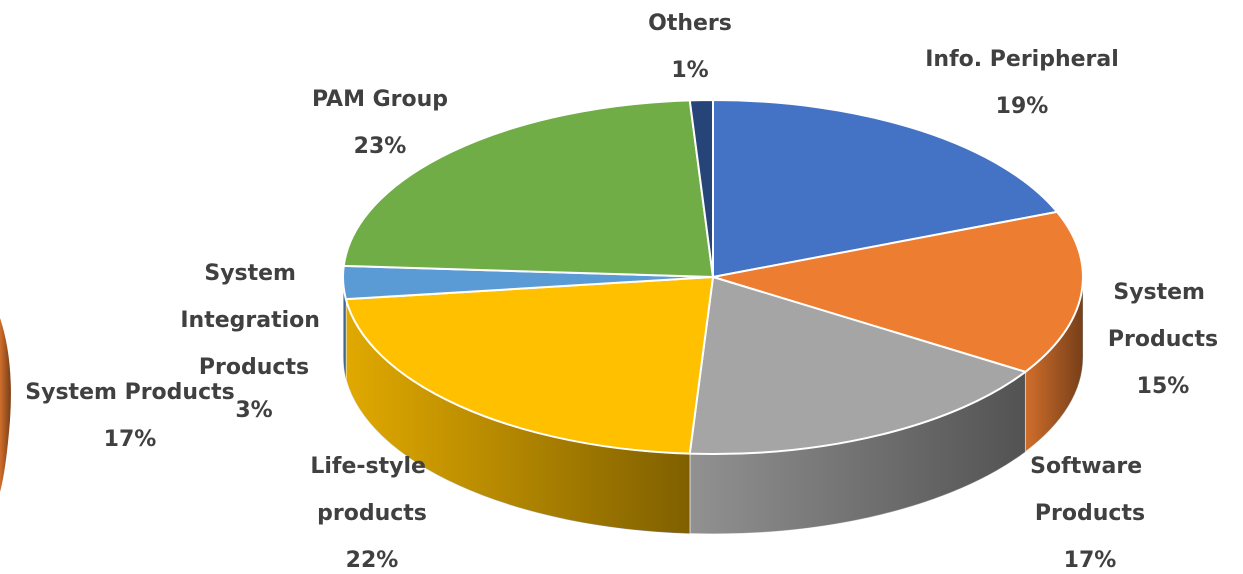 This screenshot has width=1243, height=574. I want to click on category-label: System Integration Products, so click(253, 320).